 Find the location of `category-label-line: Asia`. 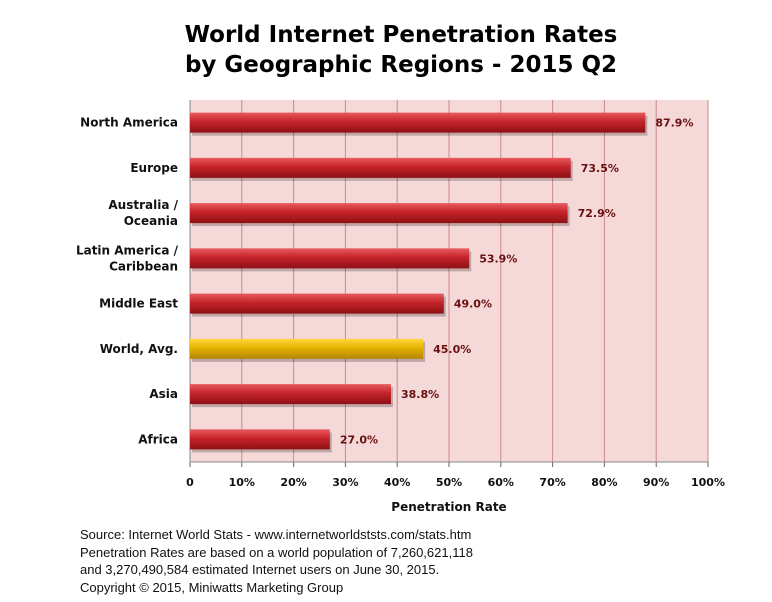

category-label-line: Asia is located at coordinates (163, 394).